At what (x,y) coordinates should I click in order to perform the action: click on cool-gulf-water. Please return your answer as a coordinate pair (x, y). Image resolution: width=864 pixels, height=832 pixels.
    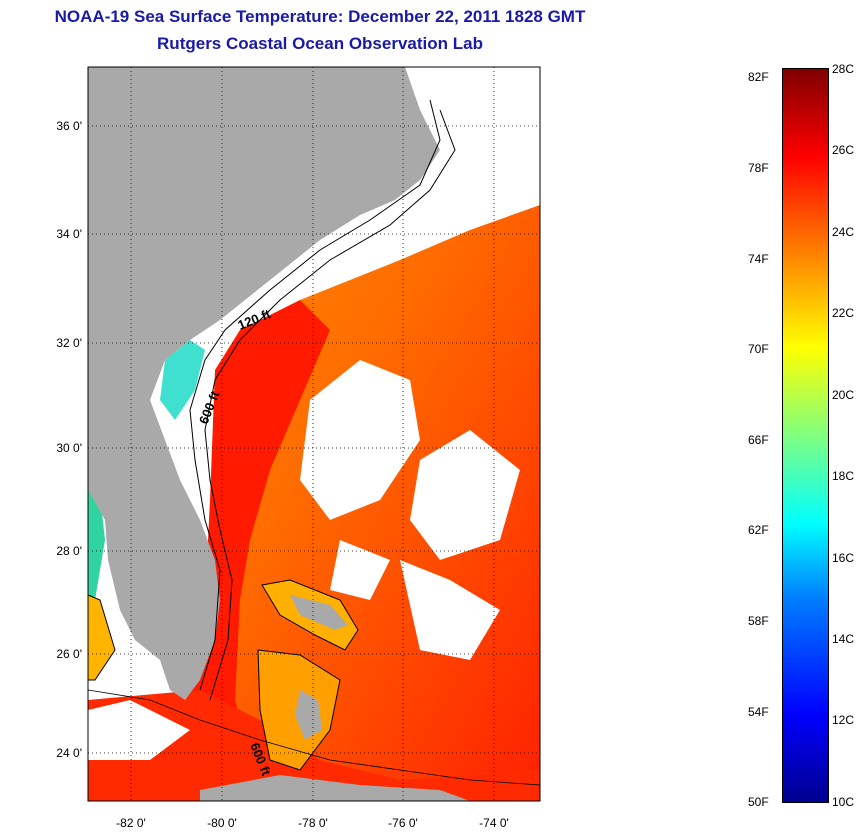
    Looking at the image, I should click on (96, 545).